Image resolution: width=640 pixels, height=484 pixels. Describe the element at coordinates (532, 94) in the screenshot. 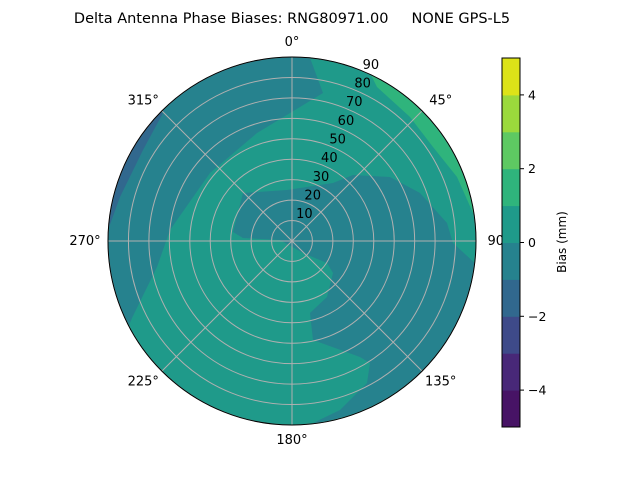

I see `colorbar-tick-label: 4` at that location.